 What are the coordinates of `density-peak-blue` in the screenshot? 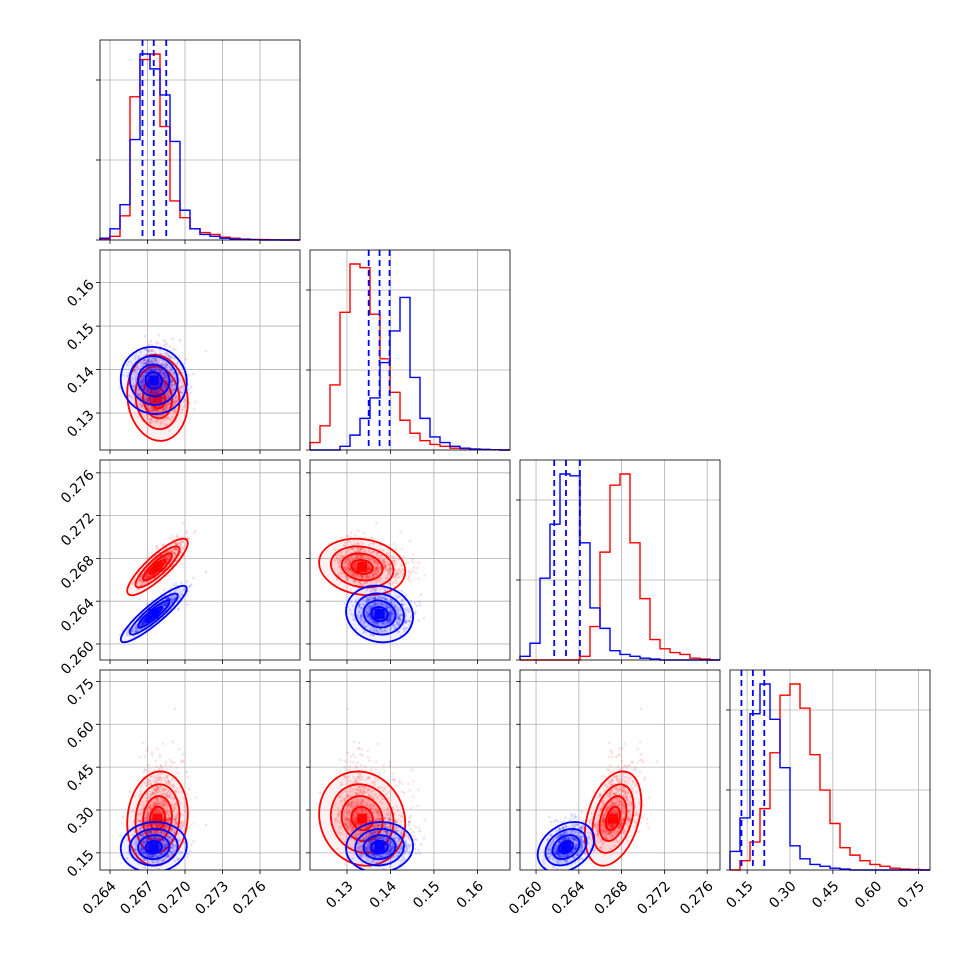 It's located at (153, 380).